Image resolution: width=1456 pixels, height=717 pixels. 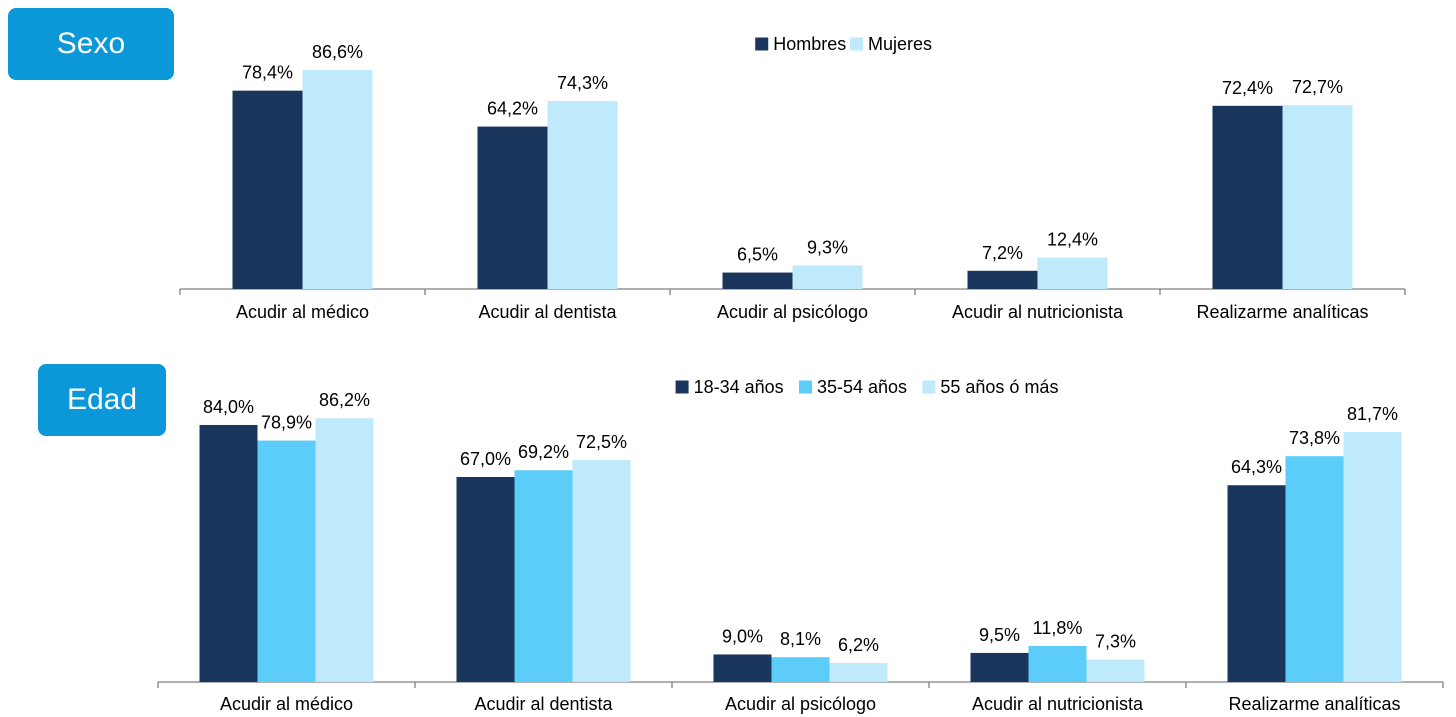 I want to click on data-label: 67,0%, so click(x=485, y=459).